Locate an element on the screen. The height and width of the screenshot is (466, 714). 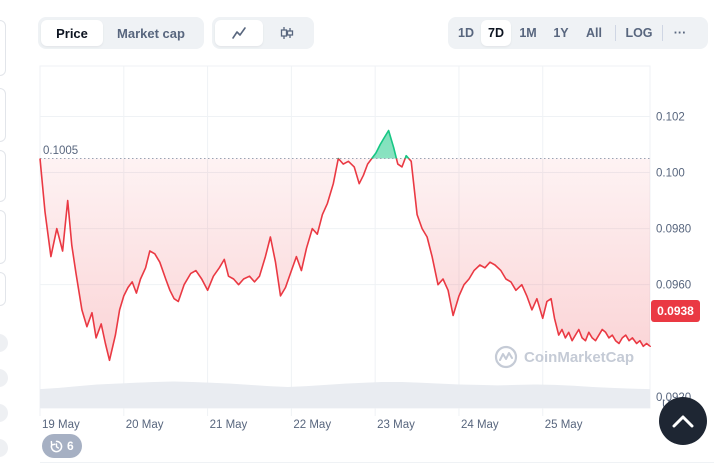
log-scale-button: LOG is located at coordinates (639, 33).